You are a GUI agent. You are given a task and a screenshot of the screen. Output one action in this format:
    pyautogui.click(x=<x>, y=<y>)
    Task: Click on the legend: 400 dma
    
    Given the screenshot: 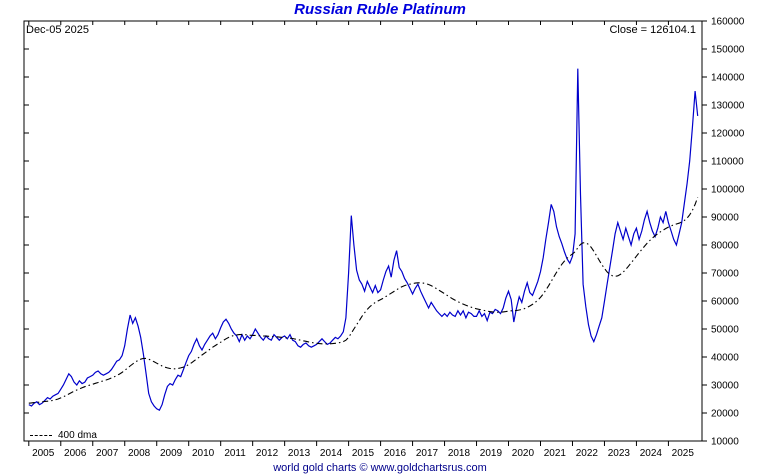 What is the action you would take?
    pyautogui.click(x=63, y=435)
    